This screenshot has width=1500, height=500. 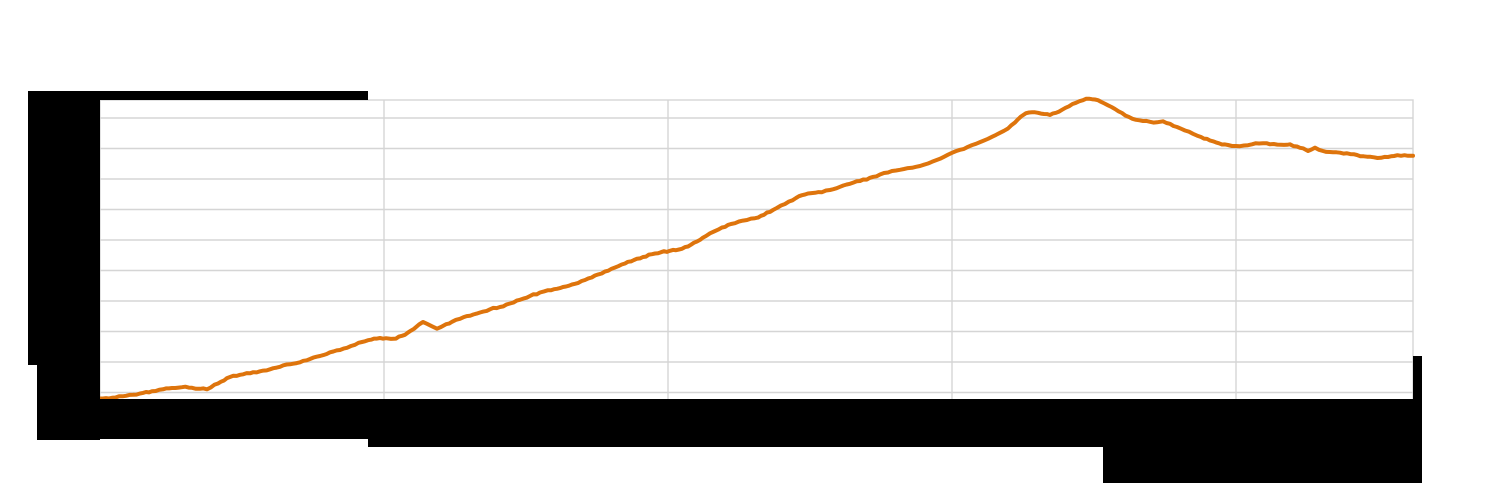 I want to click on redacted-caption-block, so click(x=1262, y=441).